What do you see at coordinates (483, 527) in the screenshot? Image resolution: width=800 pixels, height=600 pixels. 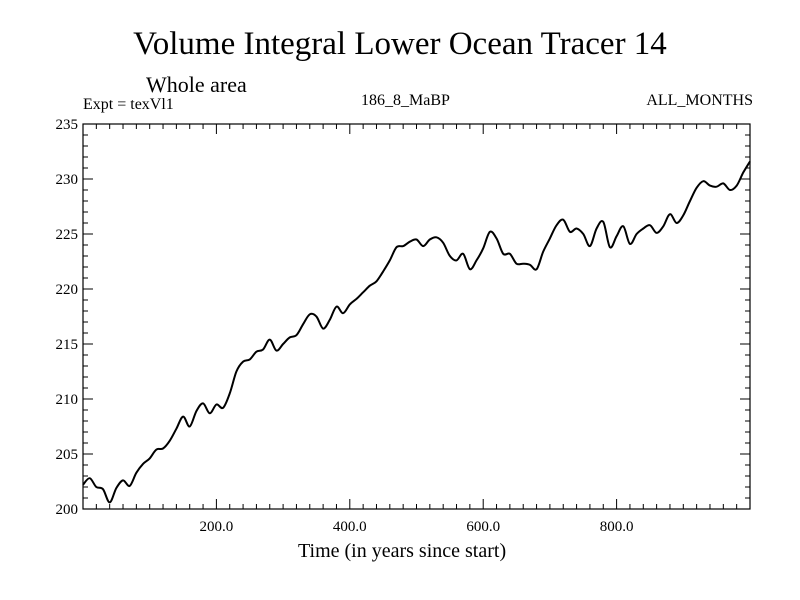 I see `x-tick-label: 600.0` at bounding box center [483, 527].